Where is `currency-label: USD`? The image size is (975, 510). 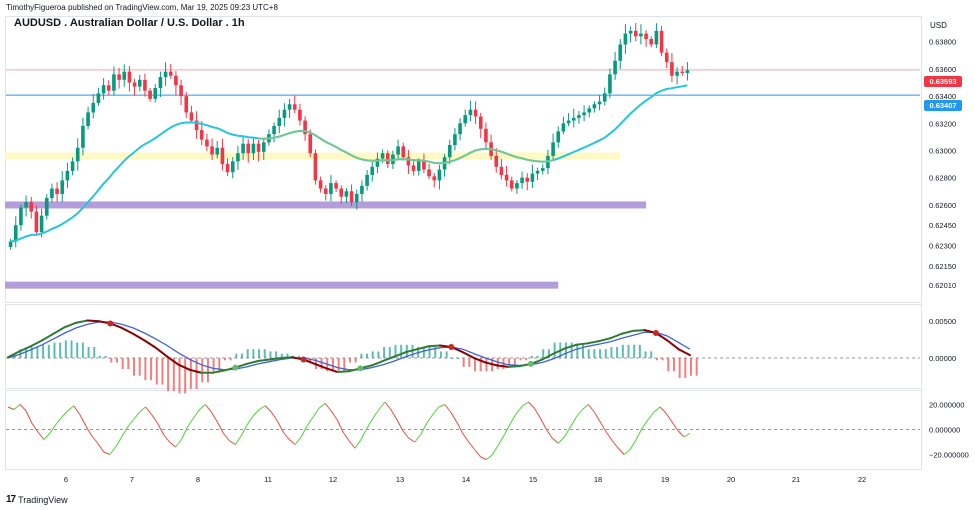 currency-label: USD is located at coordinates (938, 25).